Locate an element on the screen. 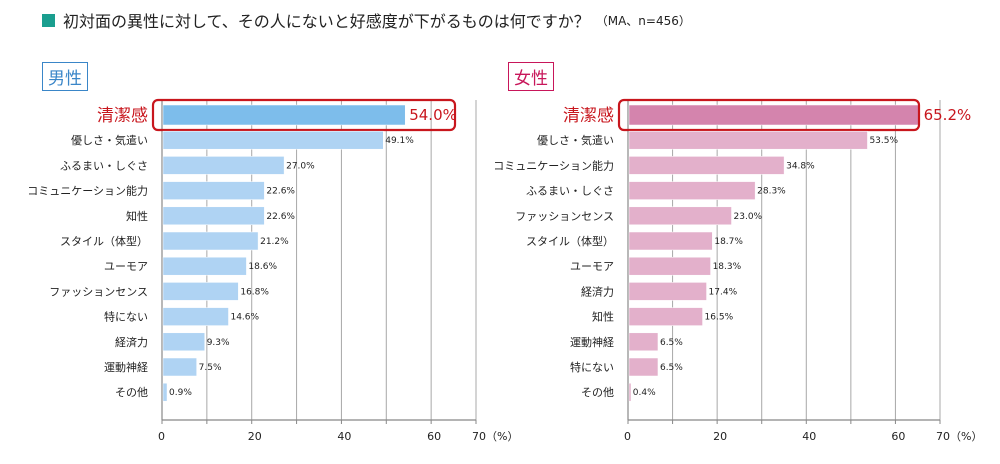  value-label: 18.6% is located at coordinates (262, 267).